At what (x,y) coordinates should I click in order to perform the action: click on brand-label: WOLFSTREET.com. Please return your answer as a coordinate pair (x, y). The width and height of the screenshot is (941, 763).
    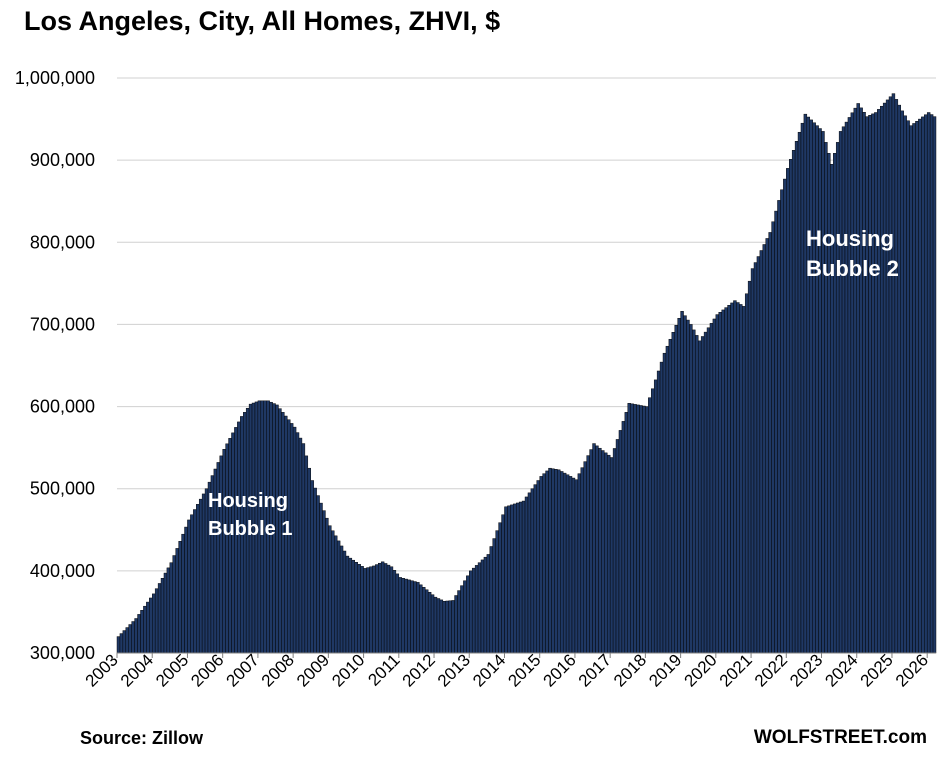
    Looking at the image, I should click on (840, 737).